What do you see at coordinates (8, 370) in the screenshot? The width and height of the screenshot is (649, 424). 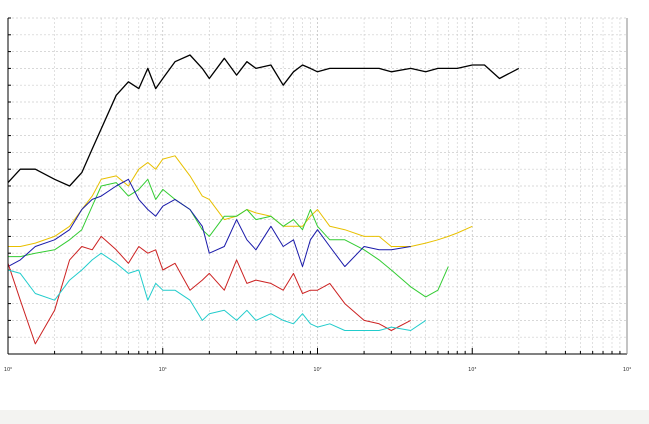 I see `x-tick-label: 10⁰` at bounding box center [8, 370].